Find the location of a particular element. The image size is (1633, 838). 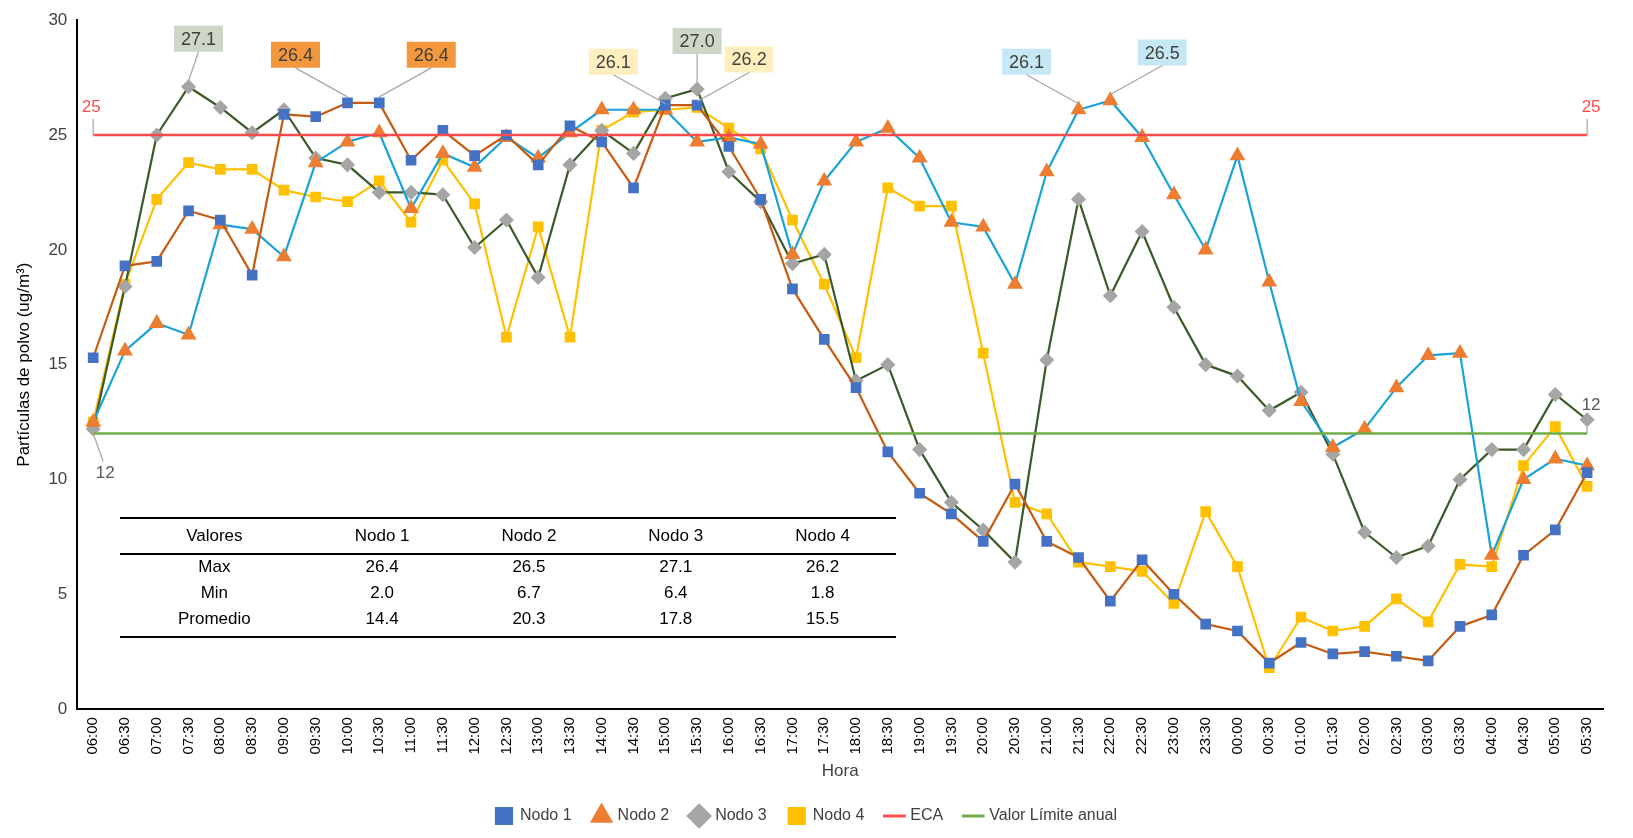

x-tick-label: 20:30 is located at coordinates (1014, 736).